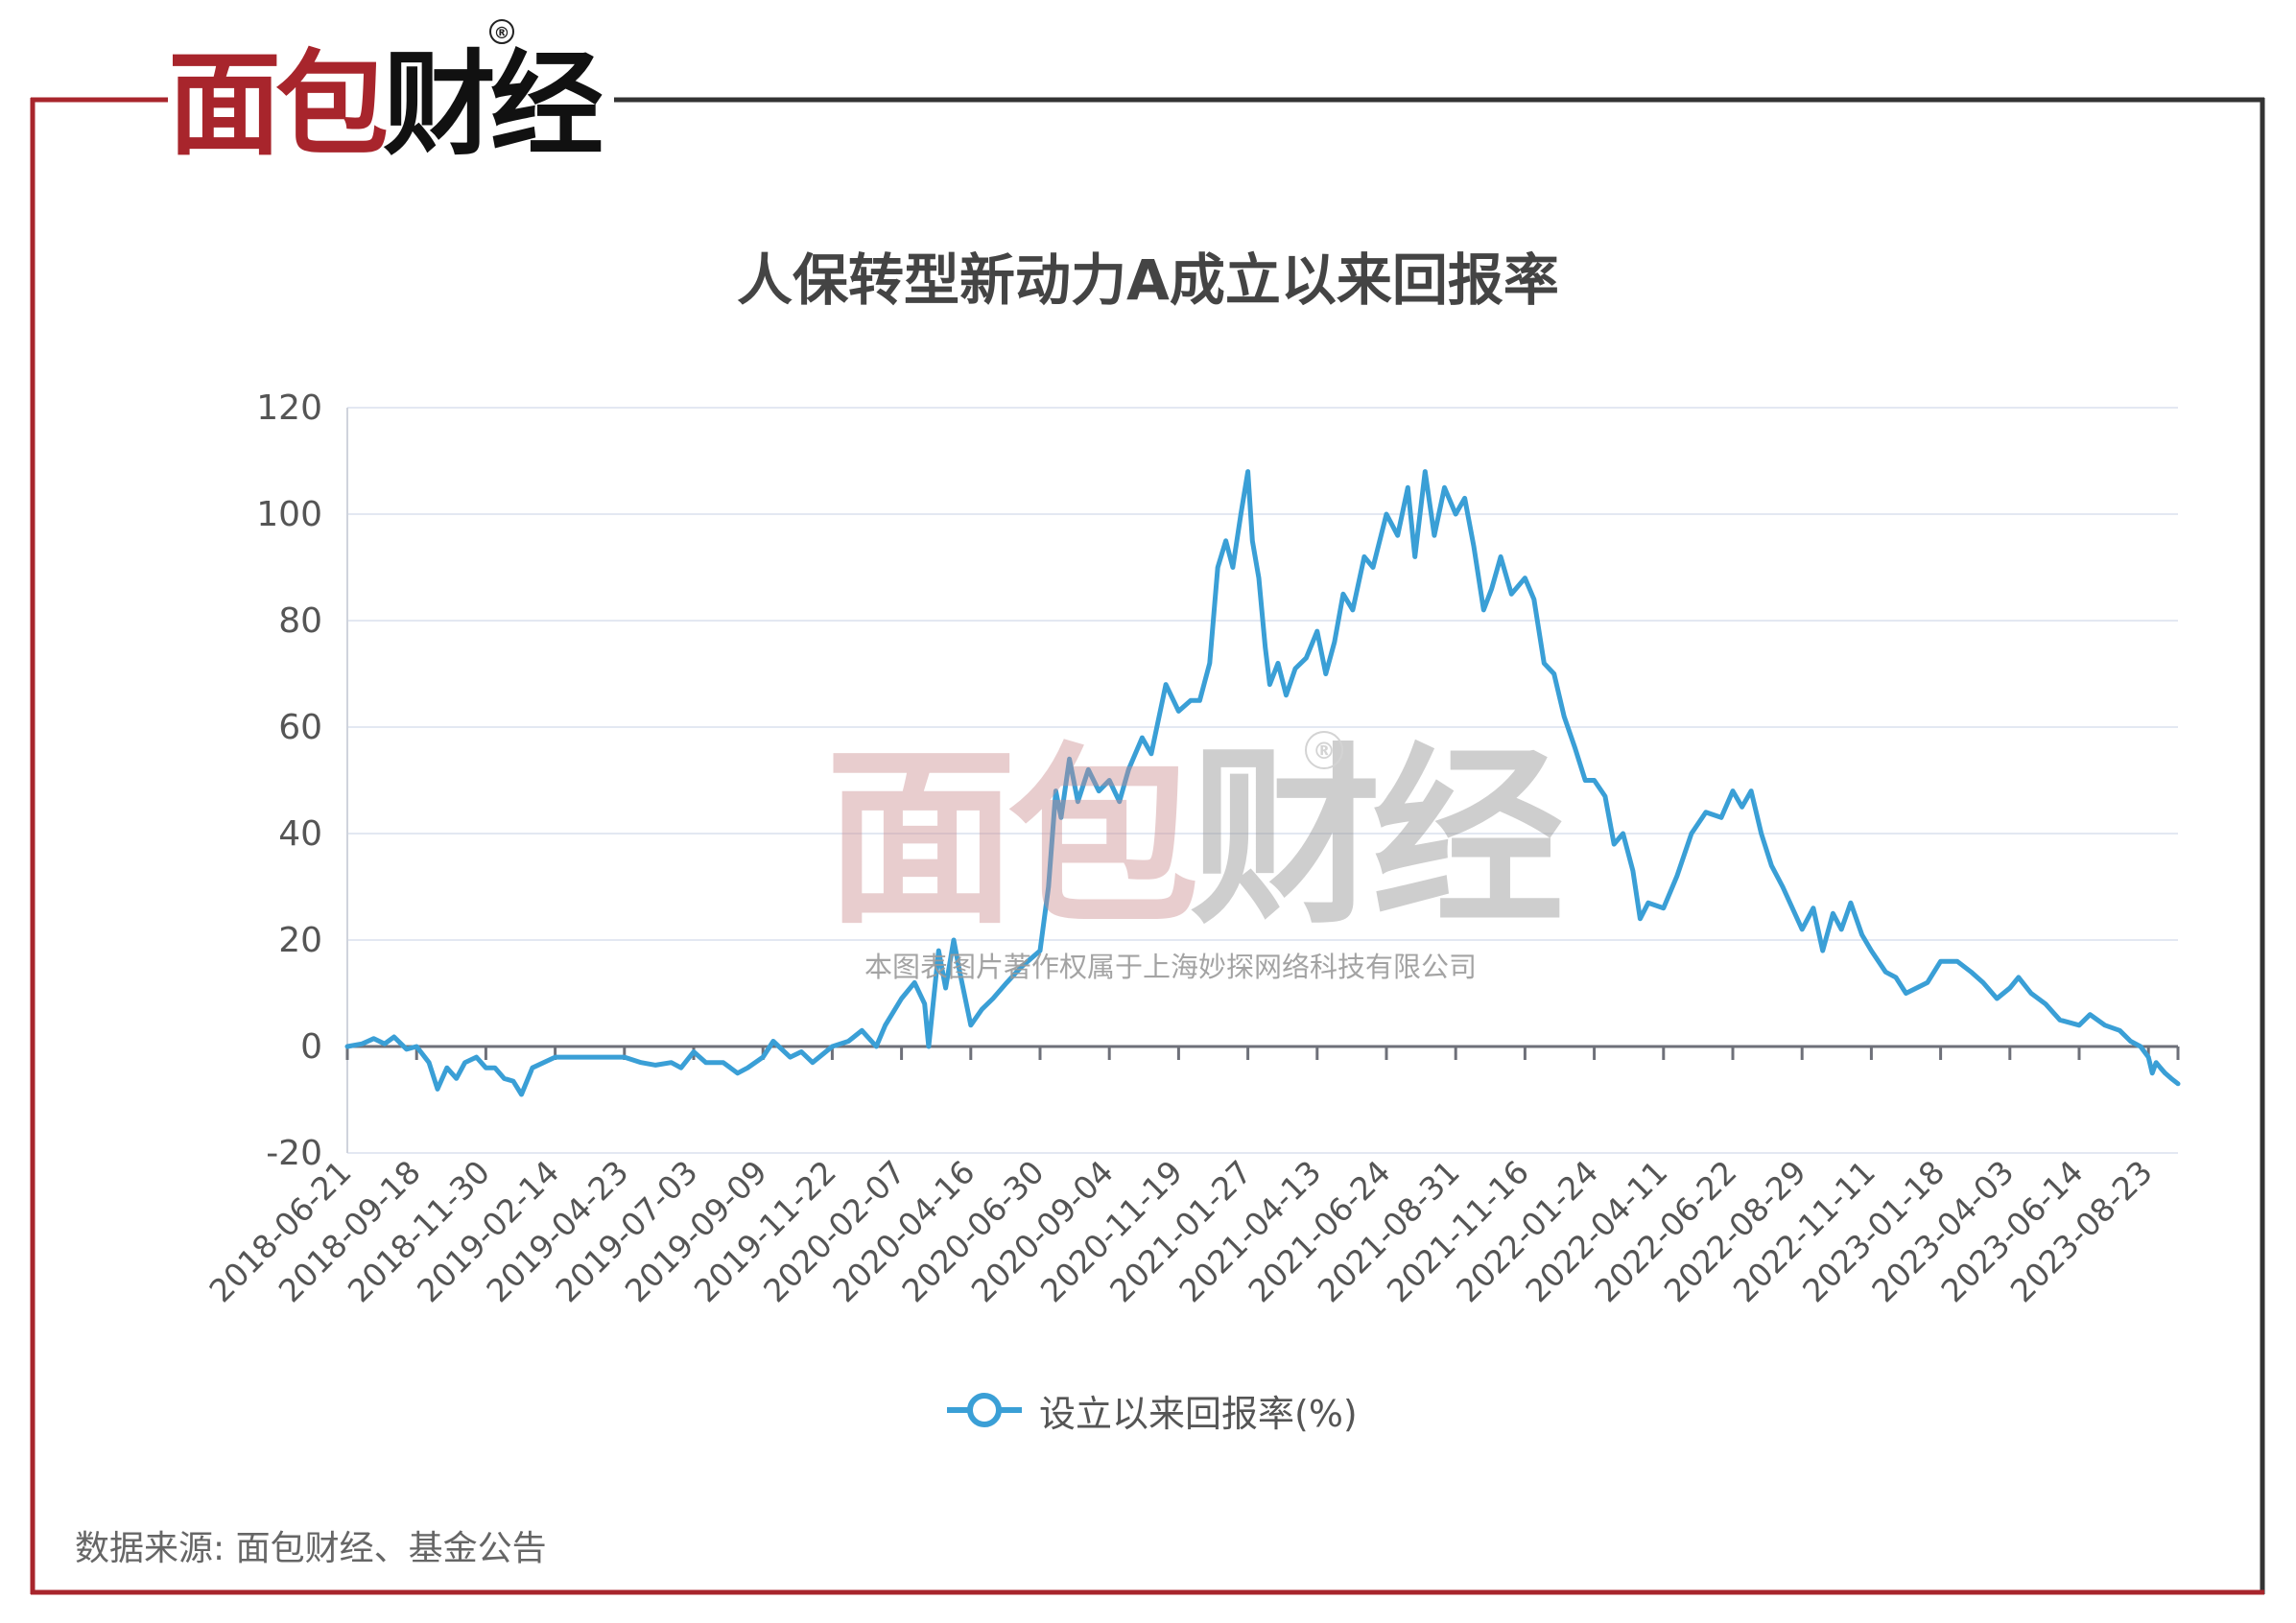  Describe the element at coordinates (300, 621) in the screenshot. I see `y-tick-label: 80` at that location.